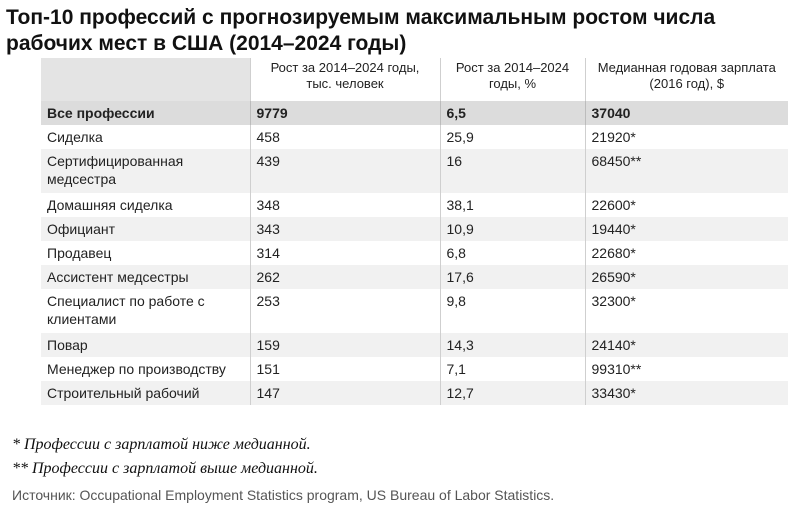 The width and height of the screenshot is (800, 515). I want to click on cell-median-salary: 26590*, so click(686, 277).